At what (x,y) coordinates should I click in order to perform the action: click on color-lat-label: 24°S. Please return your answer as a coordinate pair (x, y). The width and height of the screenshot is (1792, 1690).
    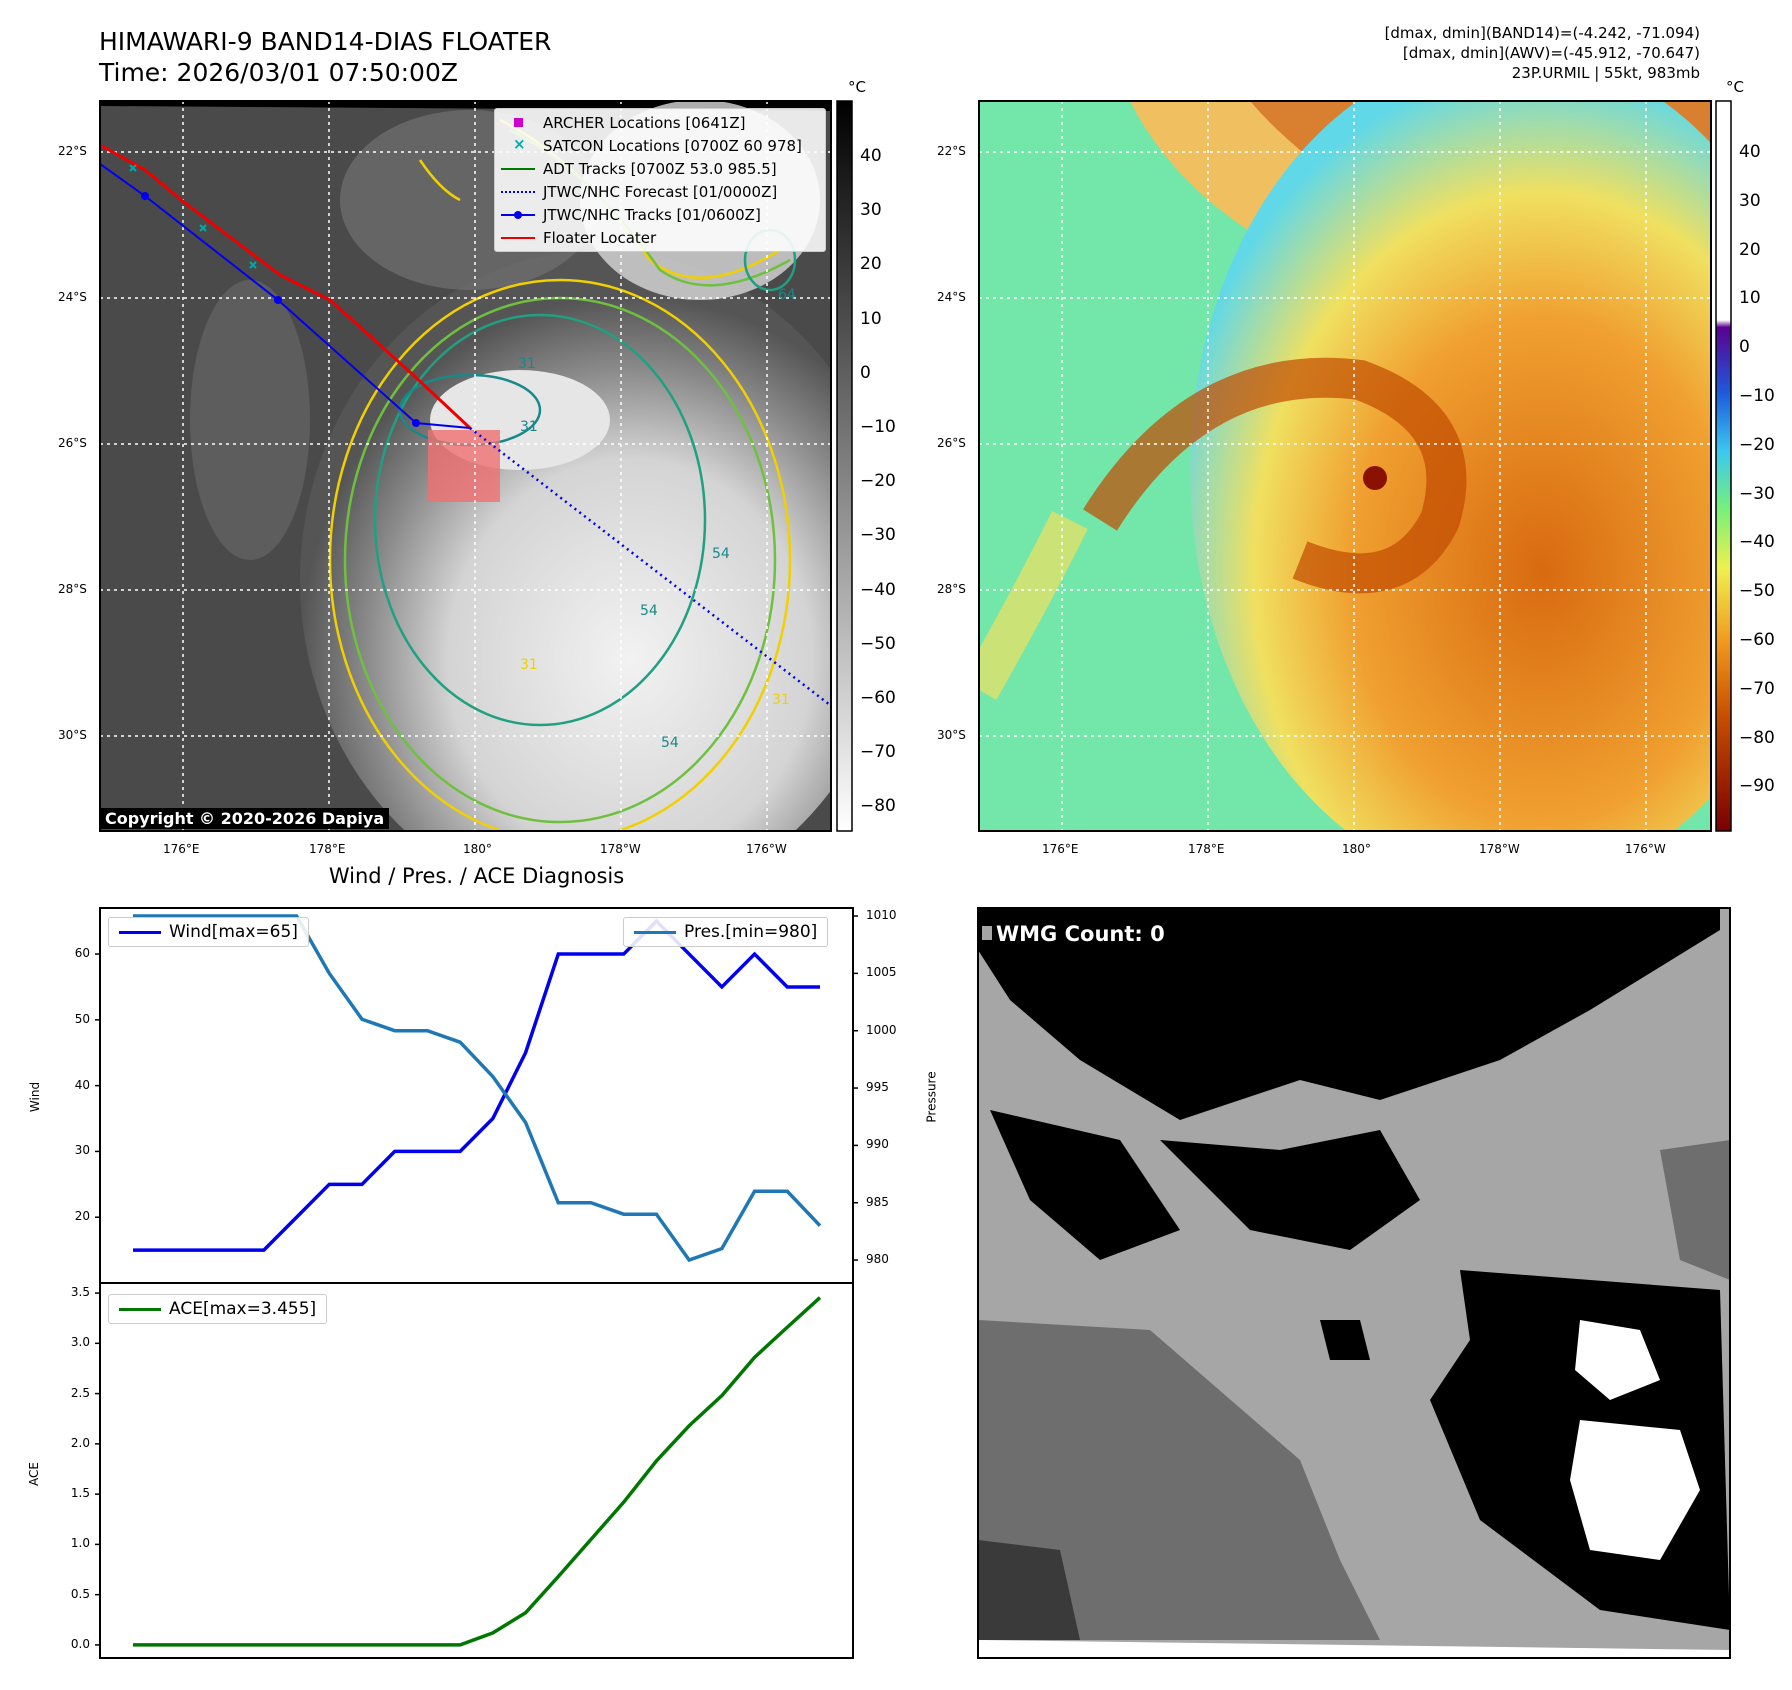
    Looking at the image, I should click on (951, 297).